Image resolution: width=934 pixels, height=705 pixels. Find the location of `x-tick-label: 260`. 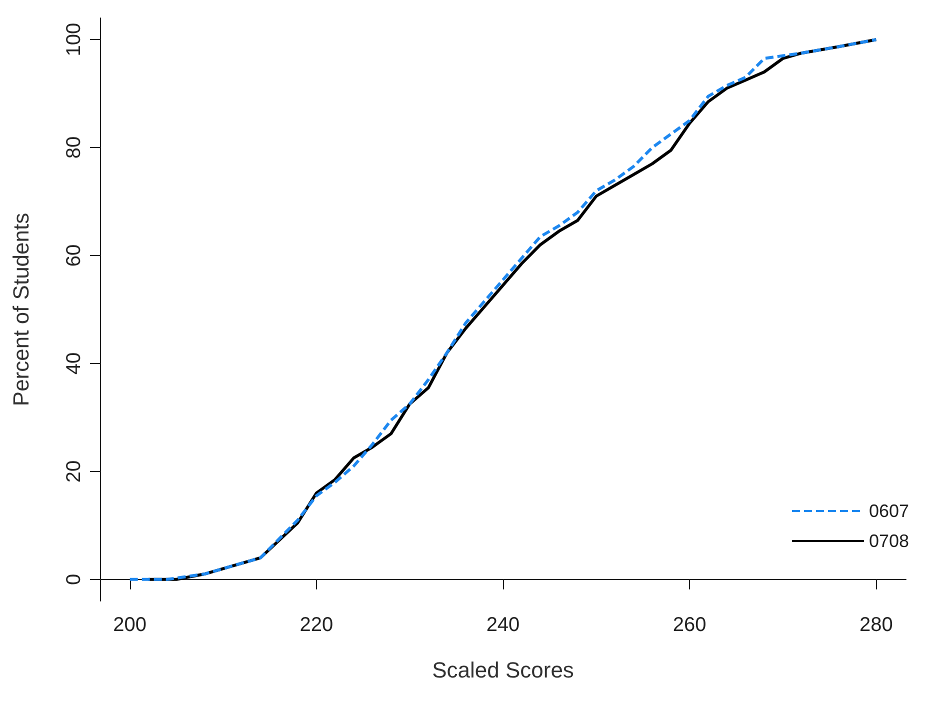

x-tick-label: 260 is located at coordinates (689, 625).